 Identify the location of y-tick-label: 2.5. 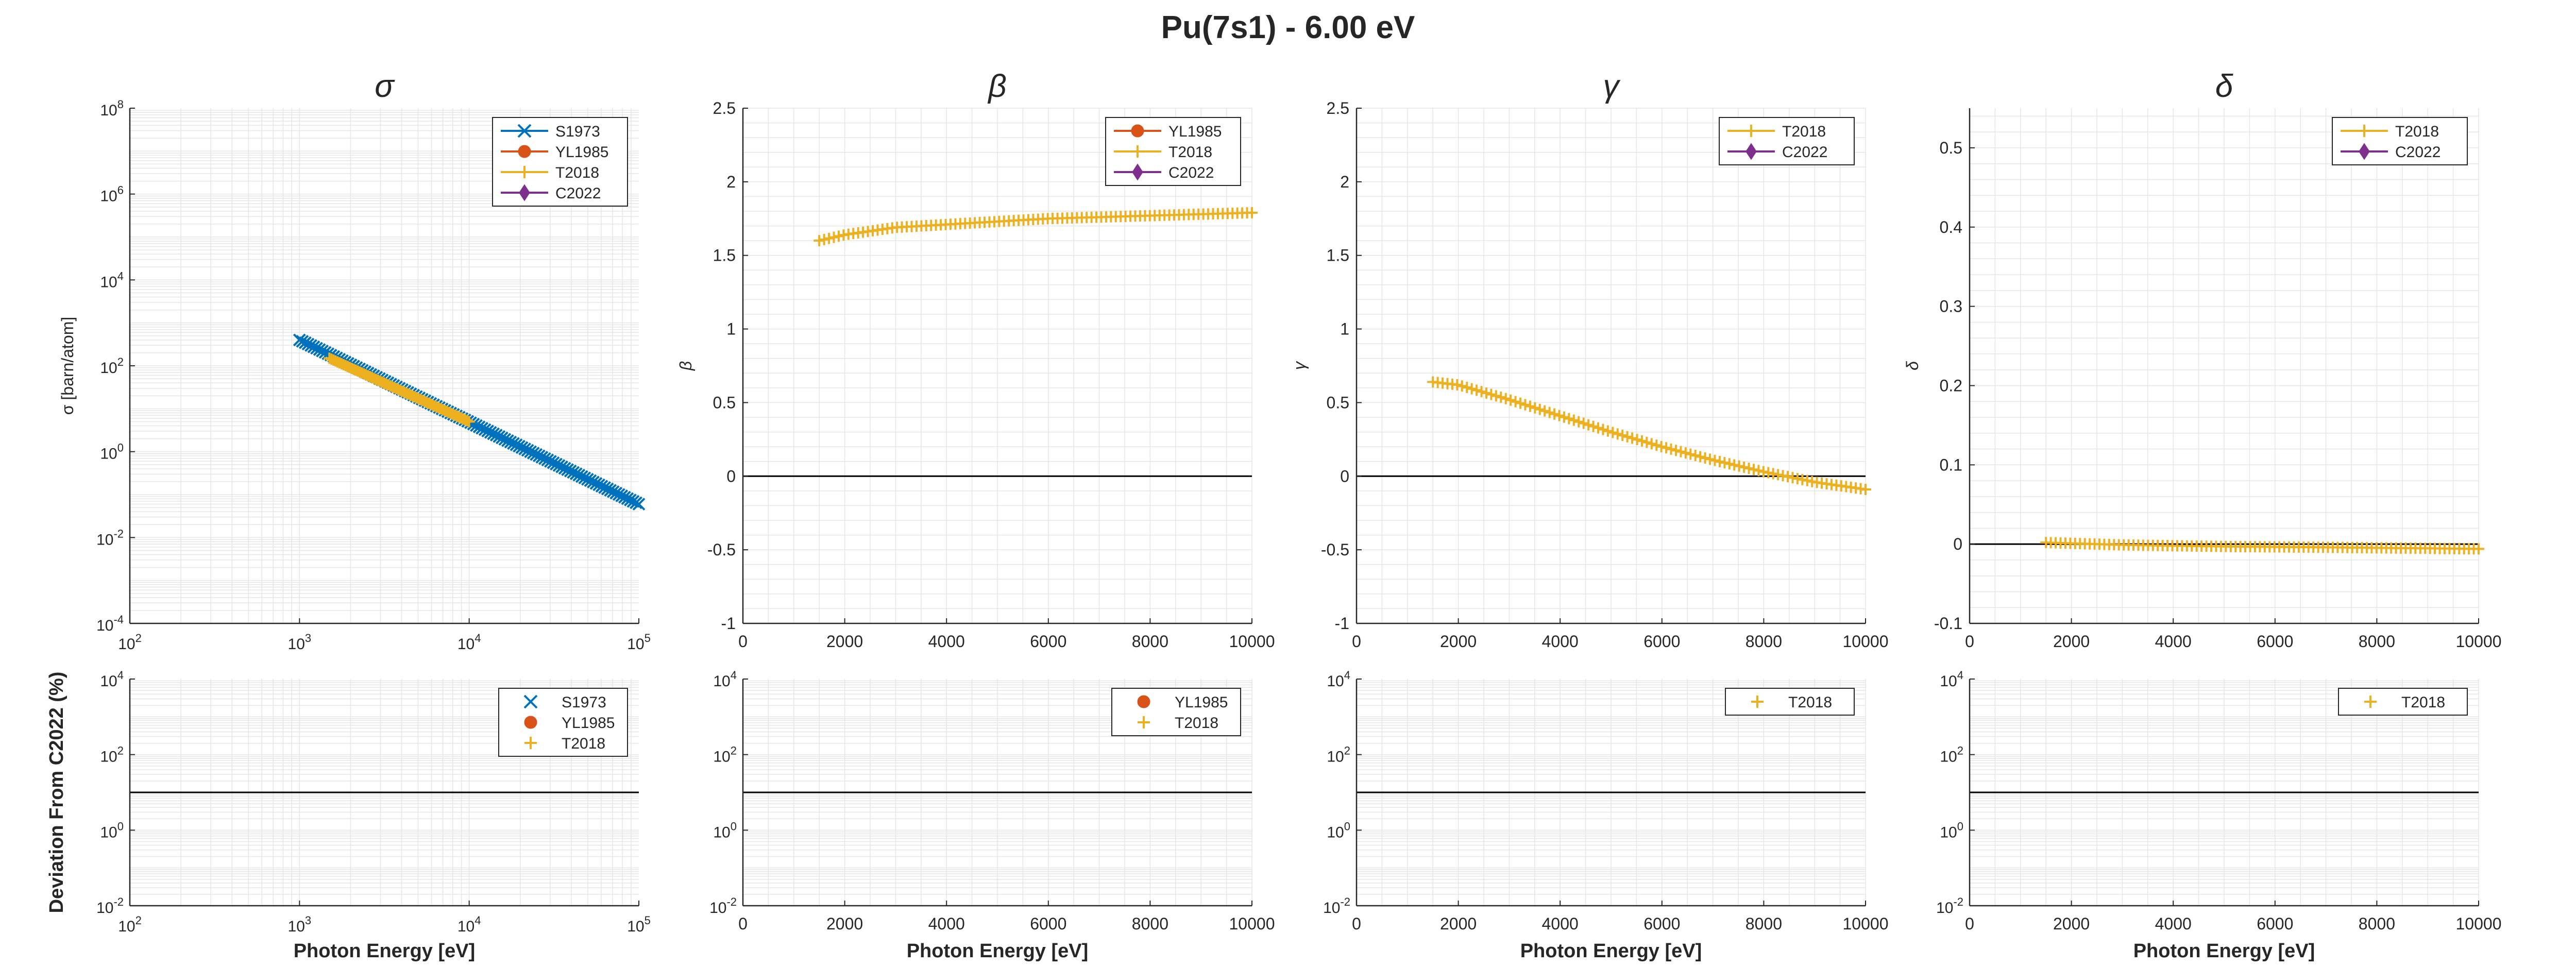
(724, 108).